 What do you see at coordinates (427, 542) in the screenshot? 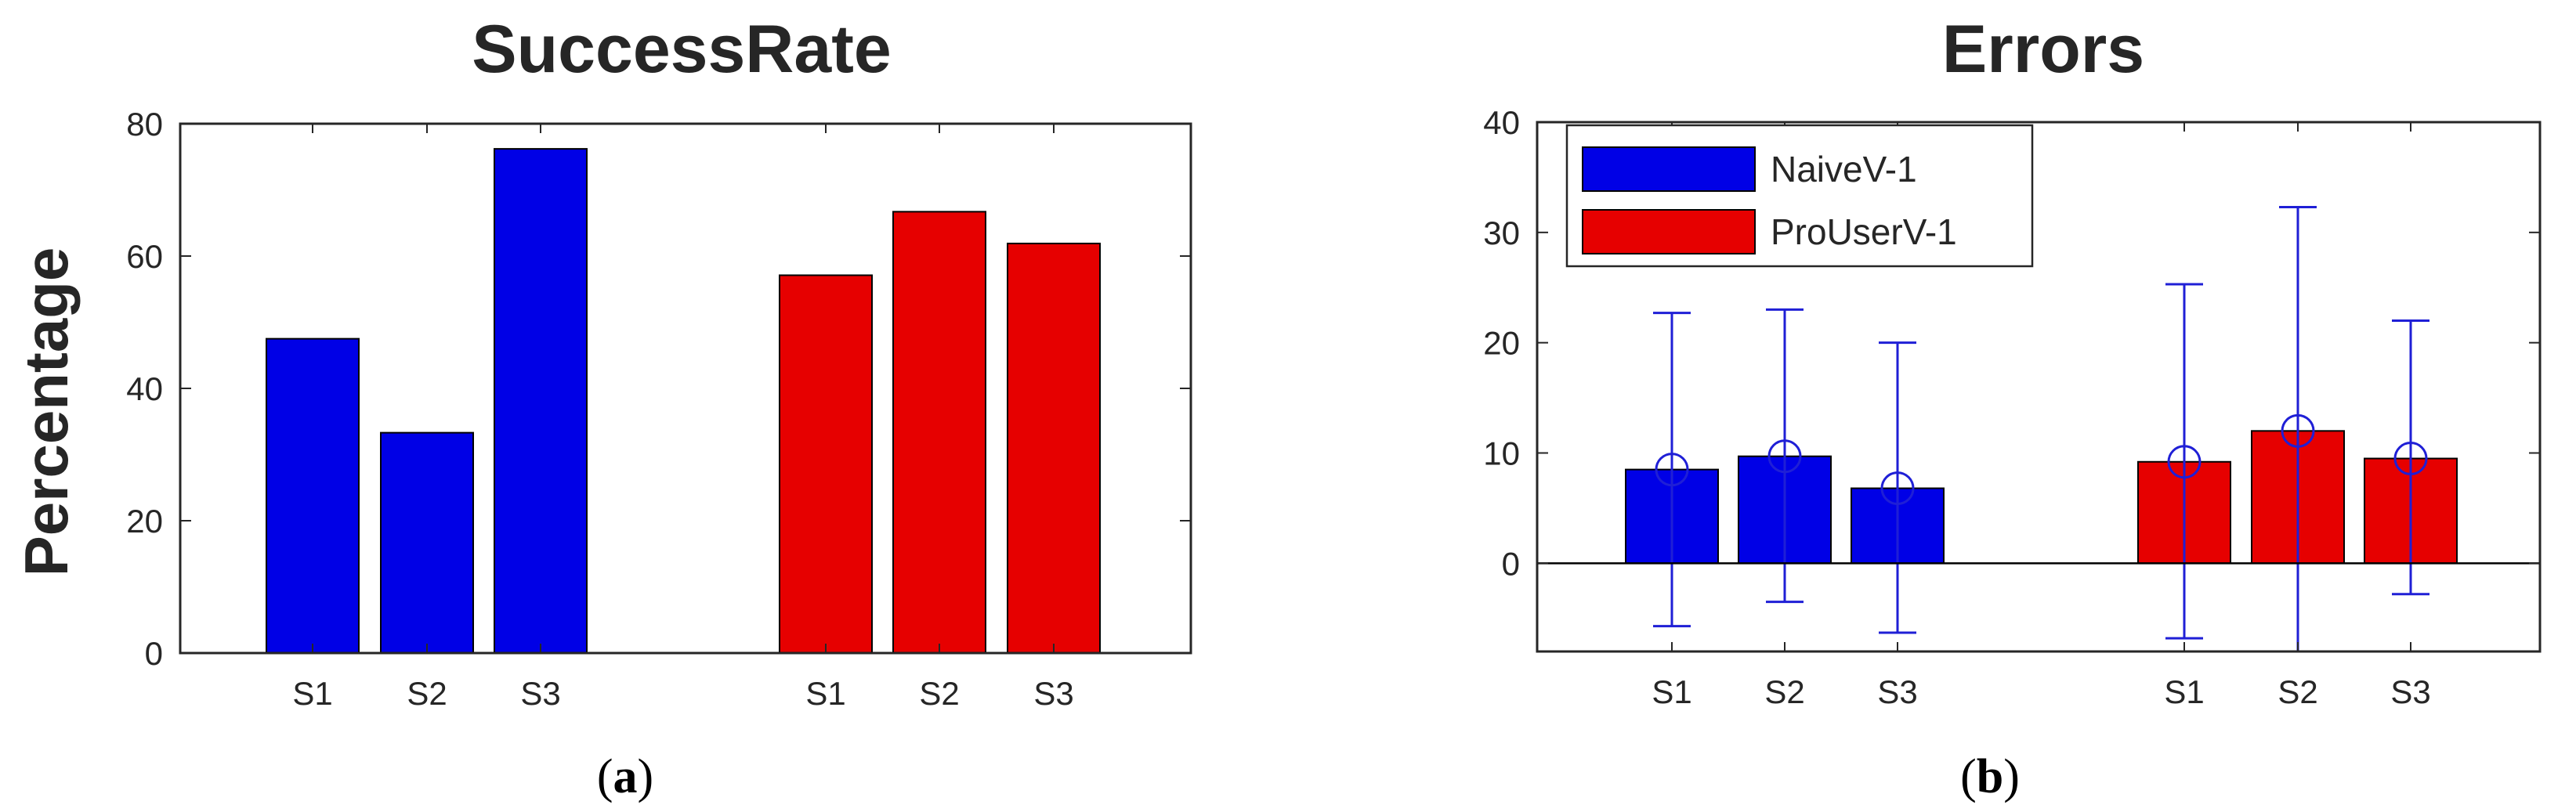
I see `bar-naive-s2` at bounding box center [427, 542].